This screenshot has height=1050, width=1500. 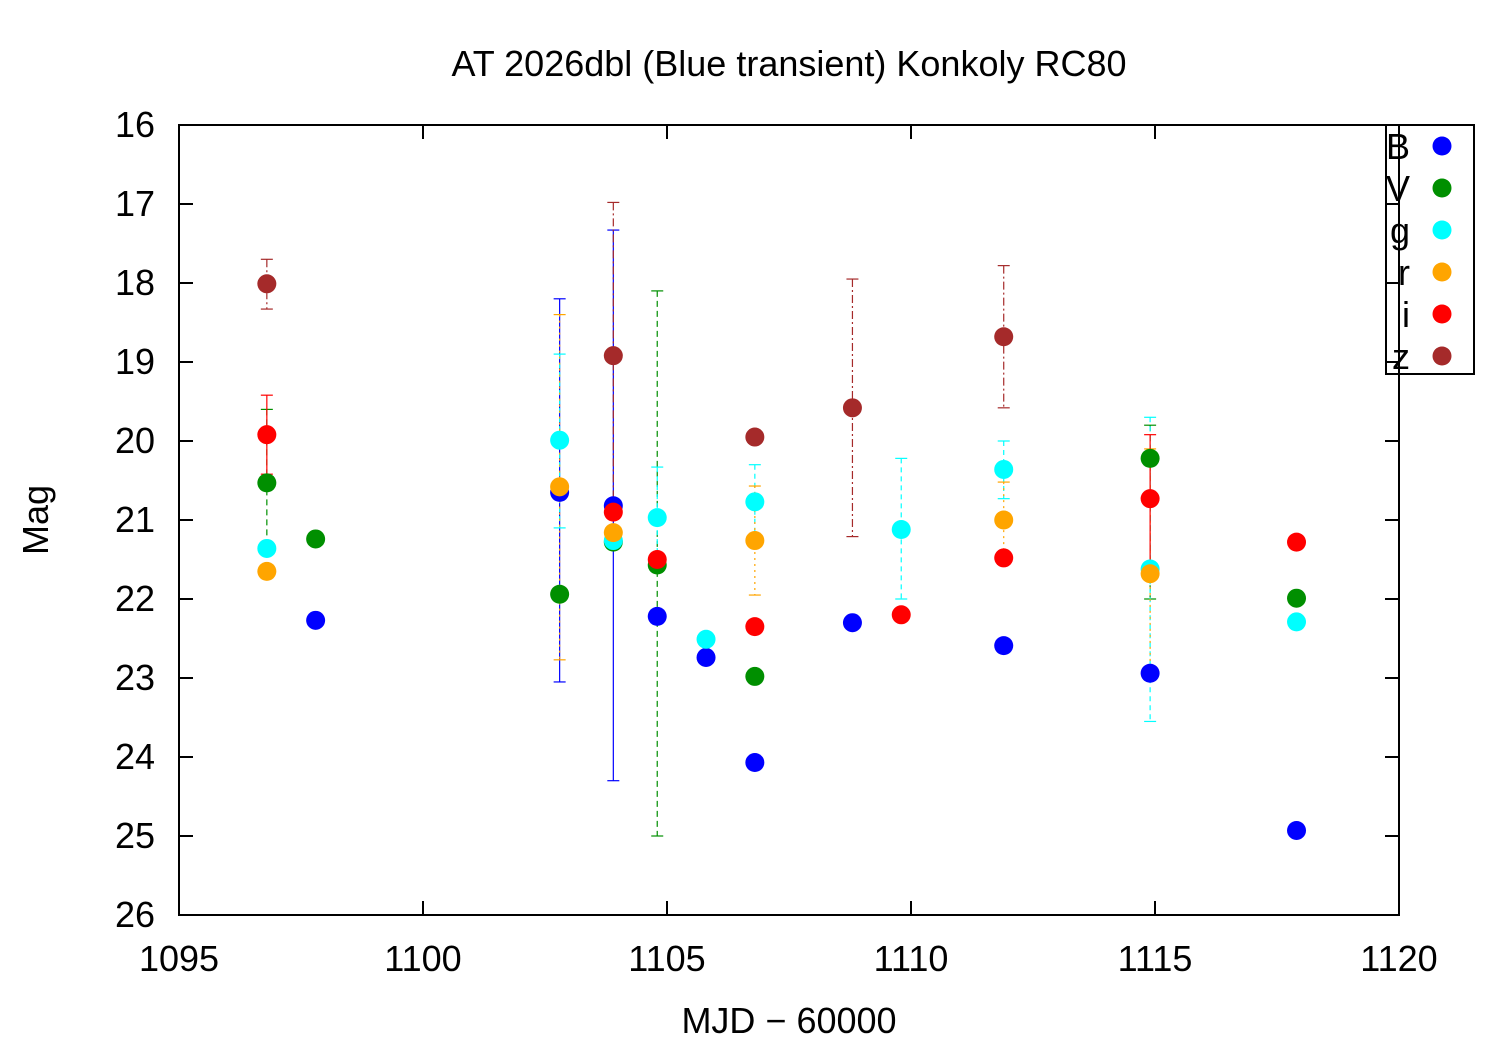 What do you see at coordinates (422, 958) in the screenshot?
I see `x-tick-label: 1100` at bounding box center [422, 958].